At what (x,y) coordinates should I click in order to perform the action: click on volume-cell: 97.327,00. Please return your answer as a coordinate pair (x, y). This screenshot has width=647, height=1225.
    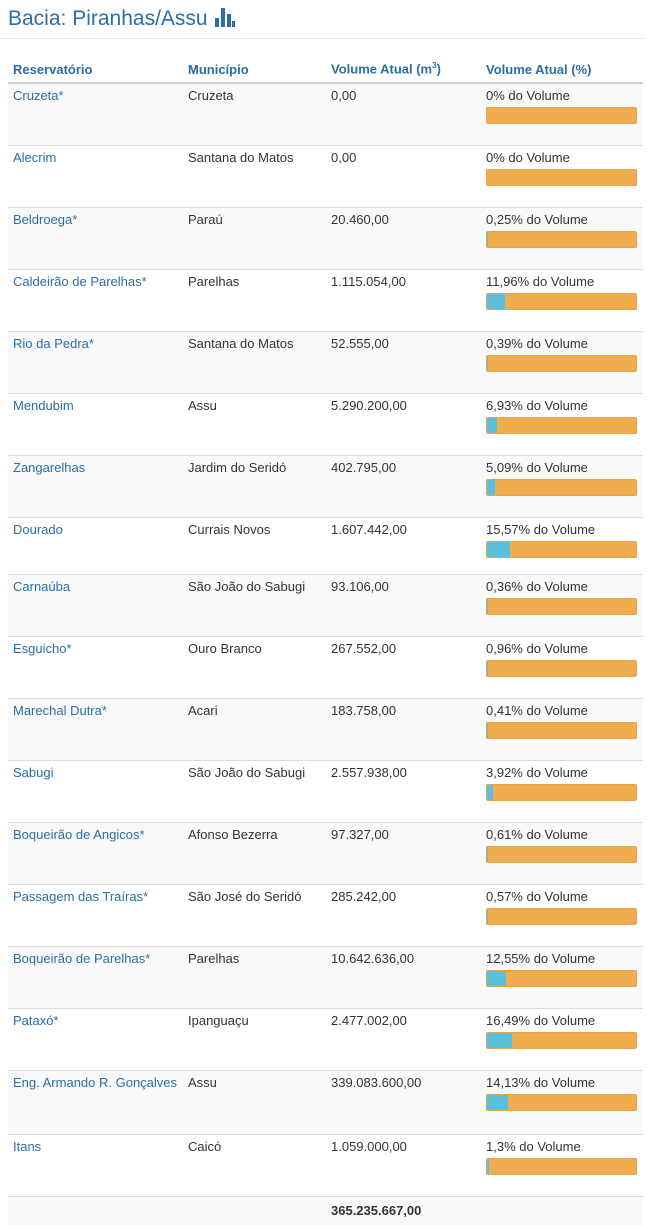
    Looking at the image, I should click on (403, 853).